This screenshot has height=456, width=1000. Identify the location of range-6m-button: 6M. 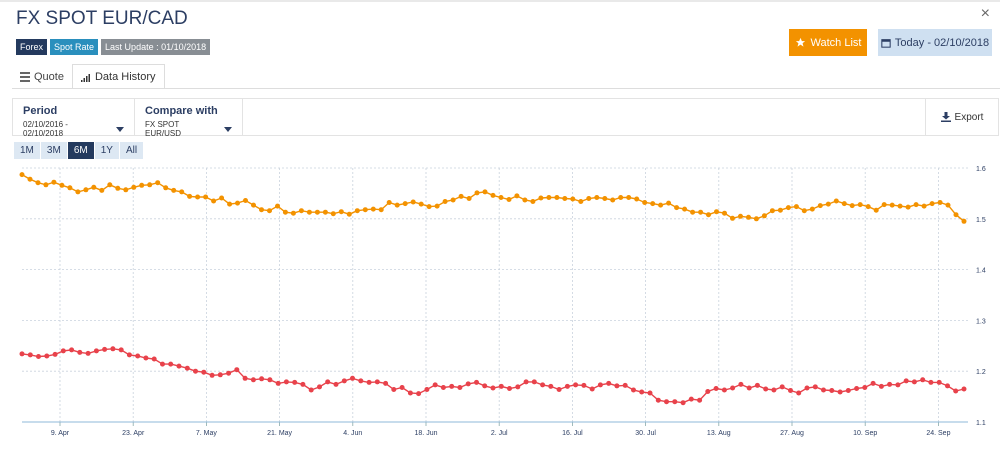
(80, 150).